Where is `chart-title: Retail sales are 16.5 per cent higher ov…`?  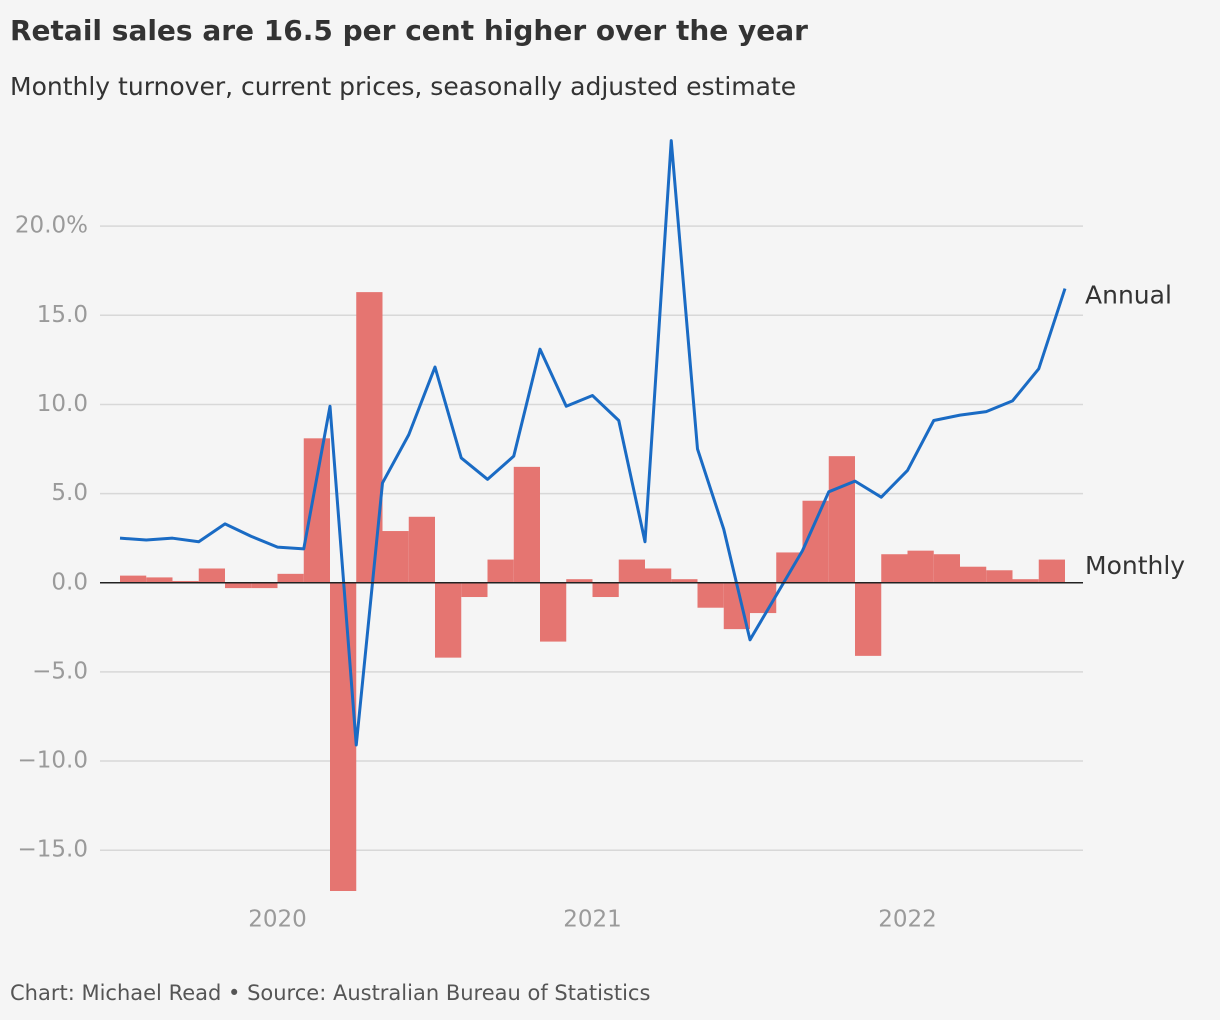 chart-title: Retail sales are 16.5 per cent higher ov… is located at coordinates (409, 30).